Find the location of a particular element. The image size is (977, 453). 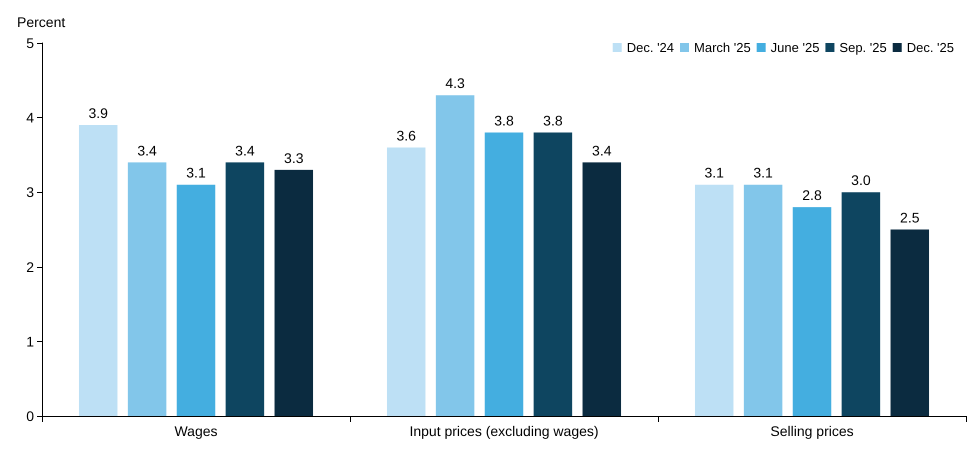

legend-label: June '25 is located at coordinates (795, 47).